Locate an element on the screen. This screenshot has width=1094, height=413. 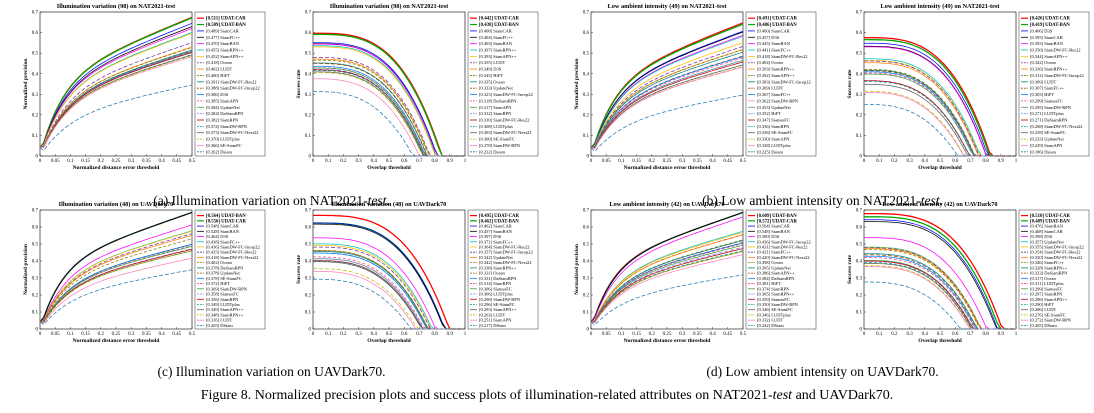
y-tick-label: 0.5 is located at coordinates (859, 54).